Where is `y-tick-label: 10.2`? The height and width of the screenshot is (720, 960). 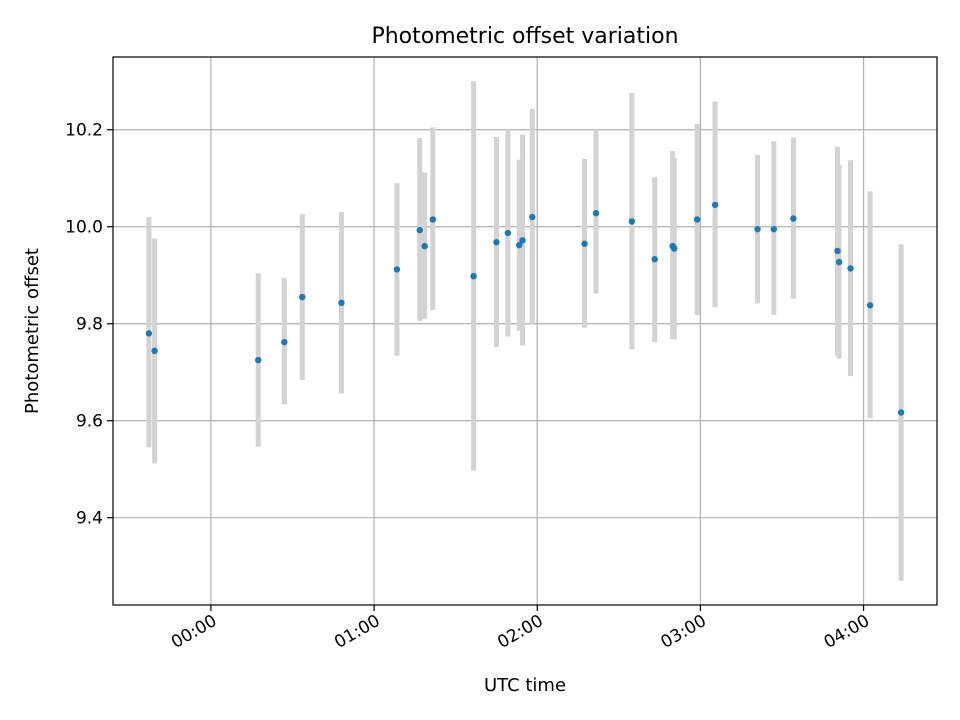 y-tick-label: 10.2 is located at coordinates (84, 131).